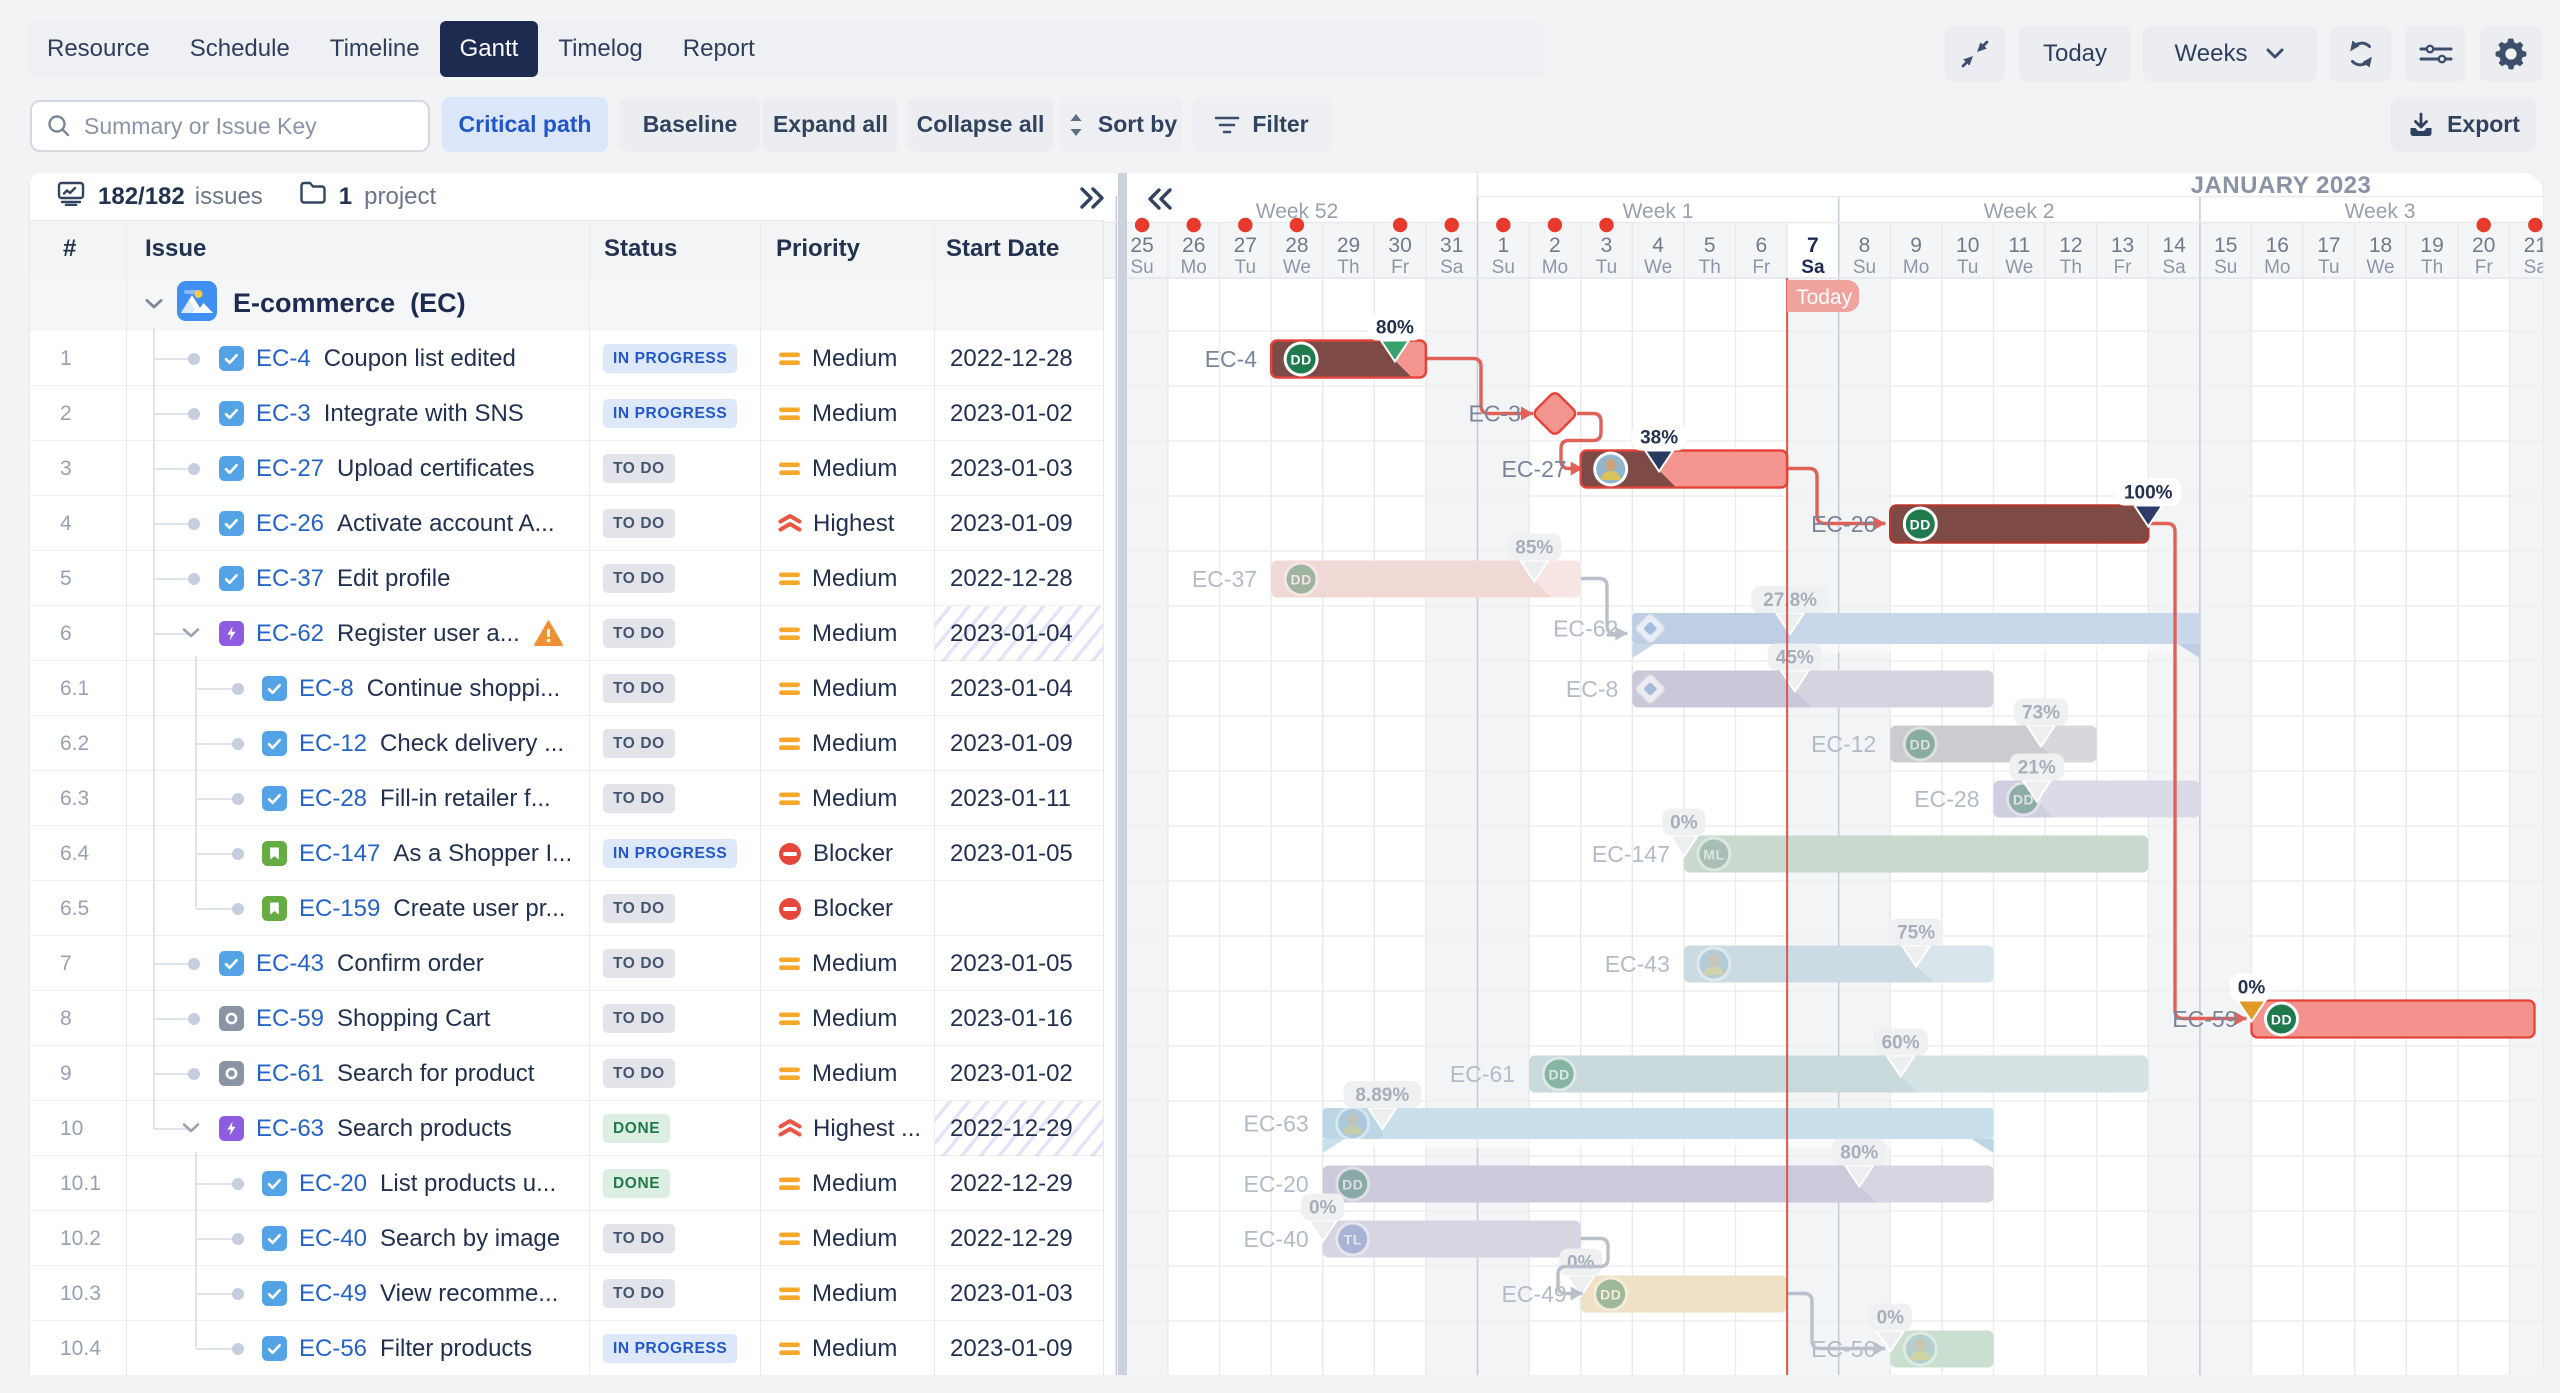  I want to click on svg-text: 17, so click(2328, 245).